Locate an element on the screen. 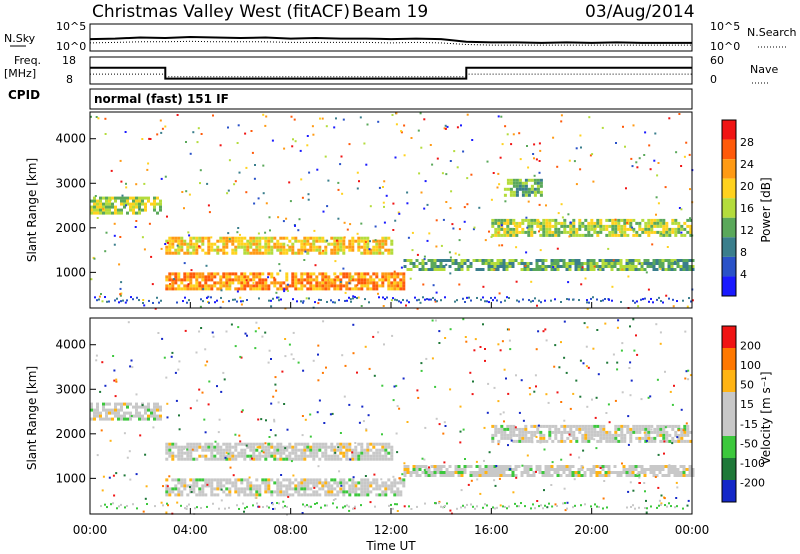  velocity-ytick-label-0: 1000 is located at coordinates (70, 478).